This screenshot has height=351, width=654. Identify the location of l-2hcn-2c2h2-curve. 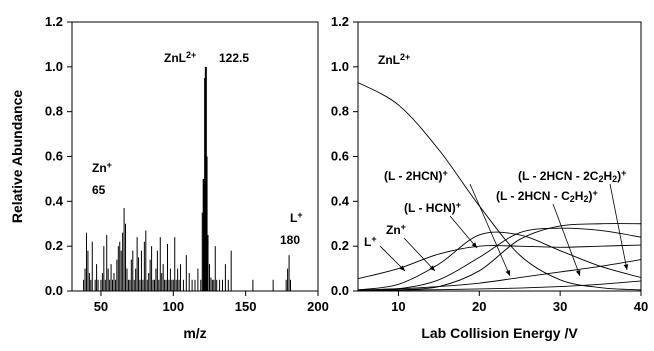
(499, 257).